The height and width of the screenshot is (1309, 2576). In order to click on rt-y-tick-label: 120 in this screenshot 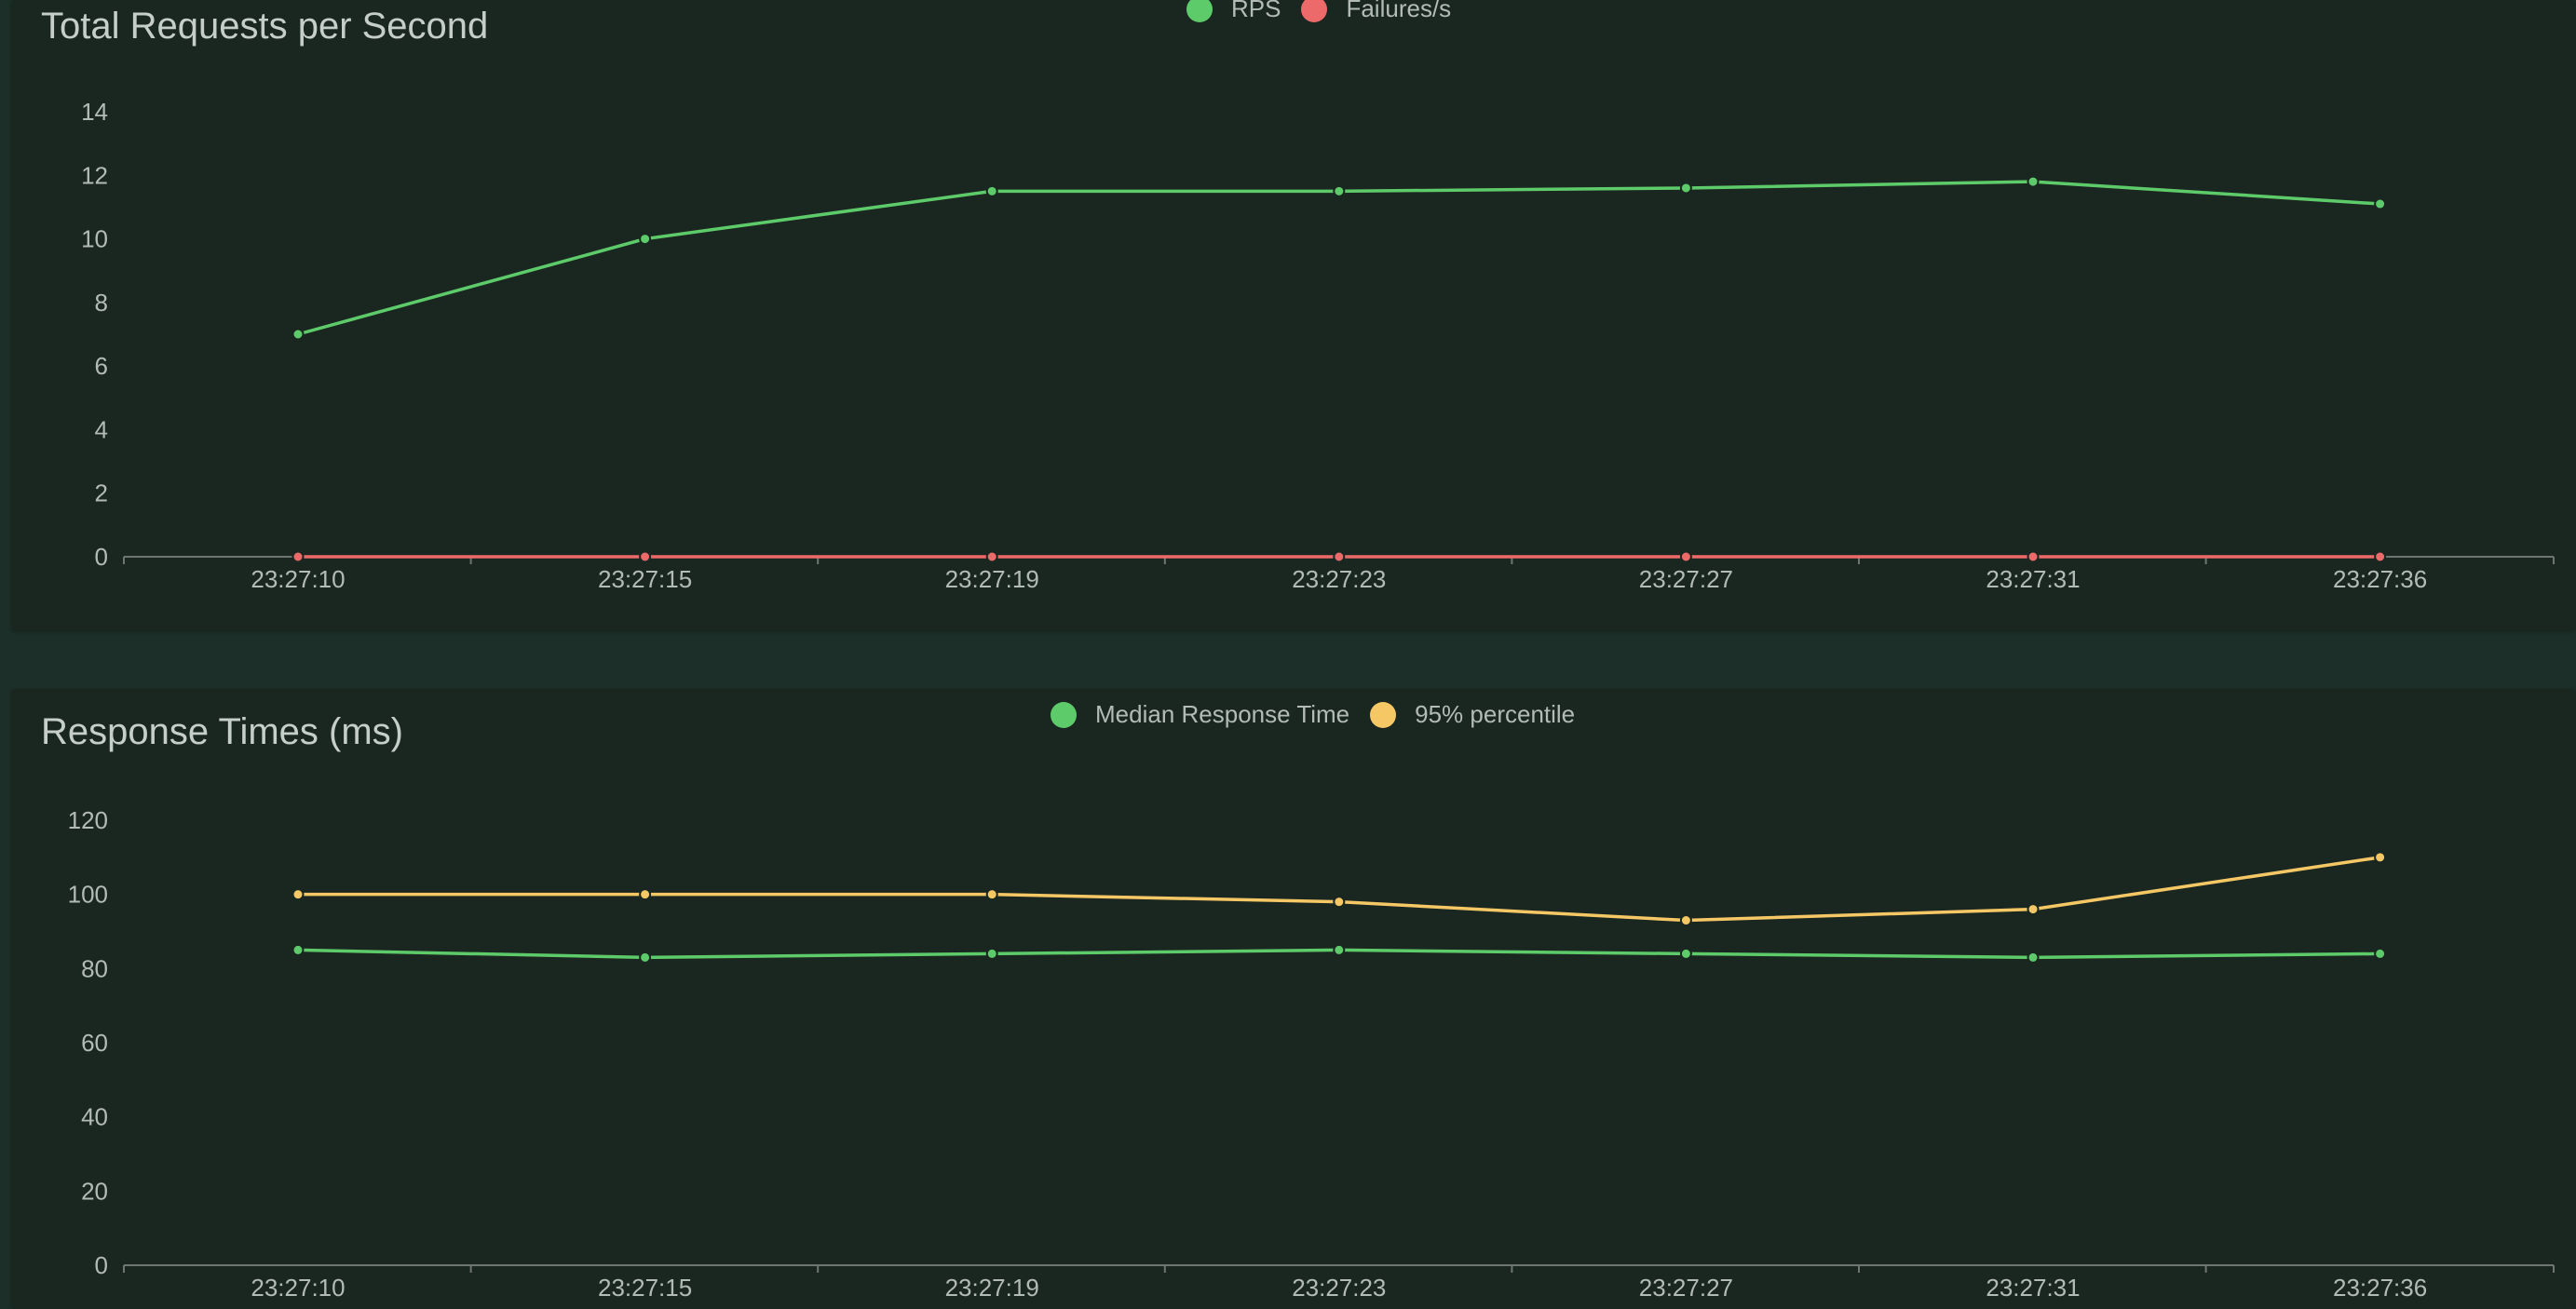, I will do `click(88, 820)`.